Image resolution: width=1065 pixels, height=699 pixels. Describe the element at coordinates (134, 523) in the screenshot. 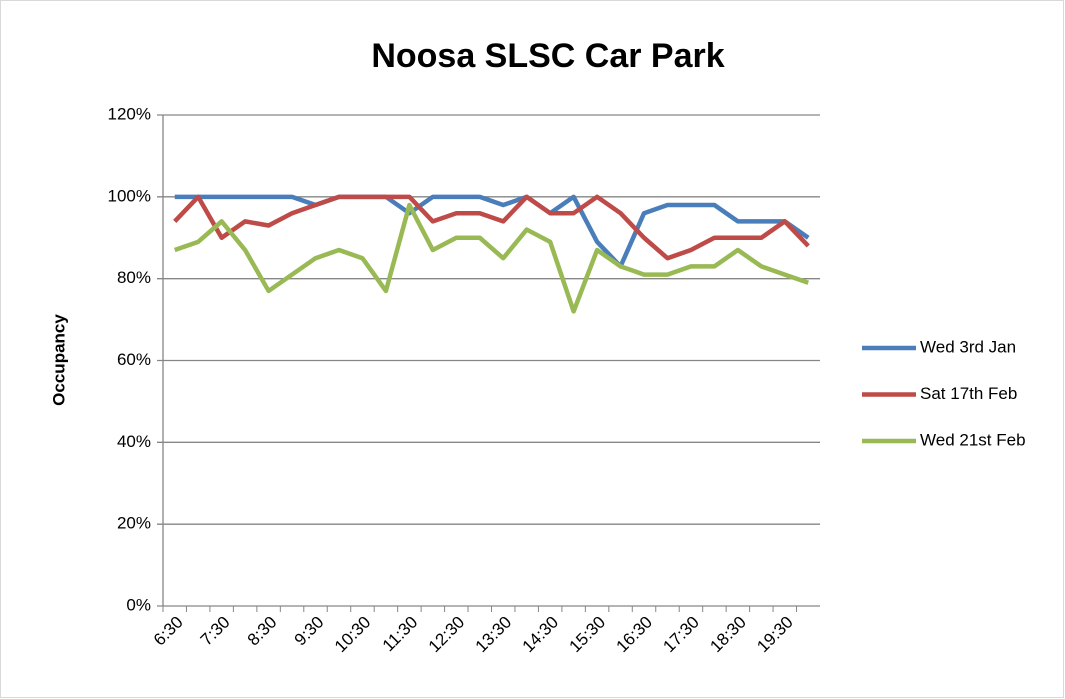

I see `y-tick-label: 20%` at that location.